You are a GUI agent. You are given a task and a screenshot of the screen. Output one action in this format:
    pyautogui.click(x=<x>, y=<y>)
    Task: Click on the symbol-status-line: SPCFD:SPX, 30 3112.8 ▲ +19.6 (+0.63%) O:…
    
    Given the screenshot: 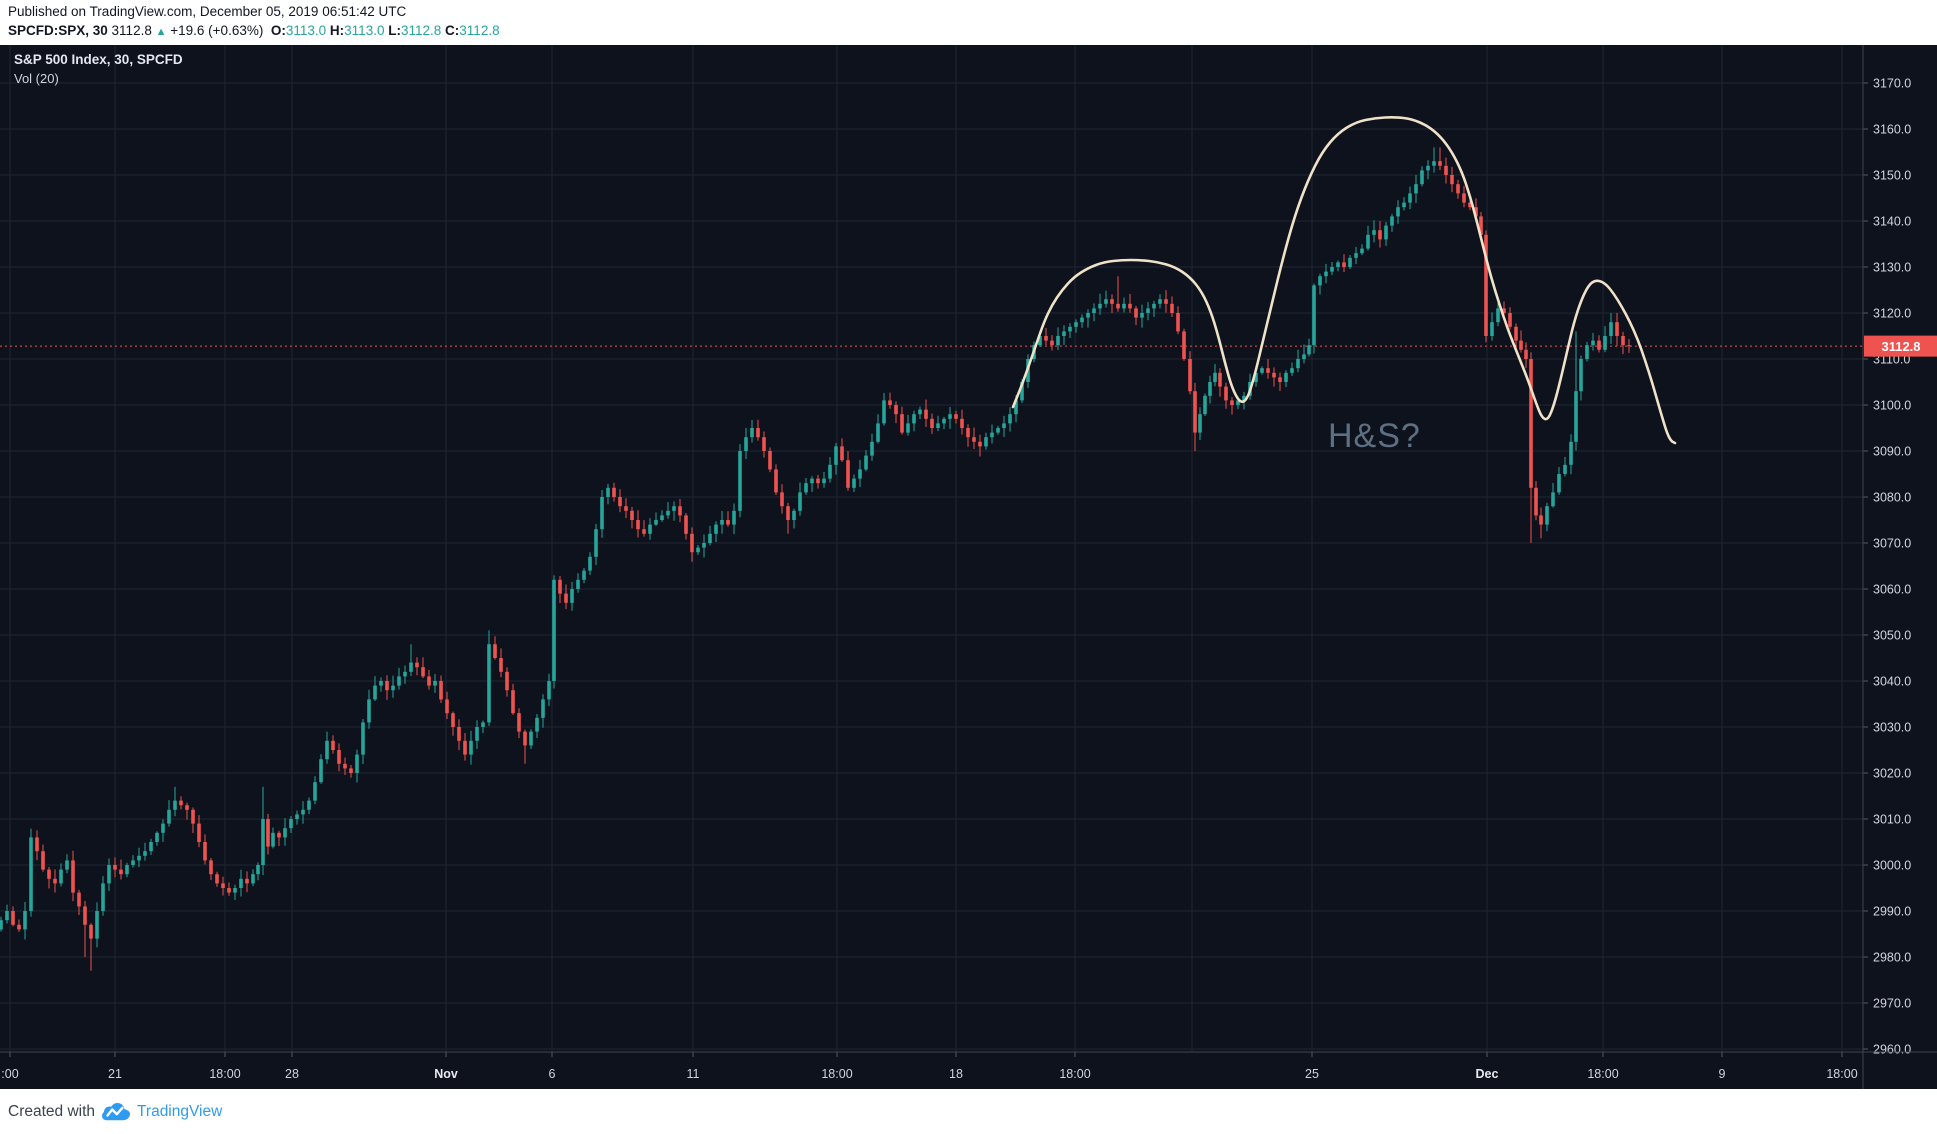 What is the action you would take?
    pyautogui.click(x=254, y=30)
    